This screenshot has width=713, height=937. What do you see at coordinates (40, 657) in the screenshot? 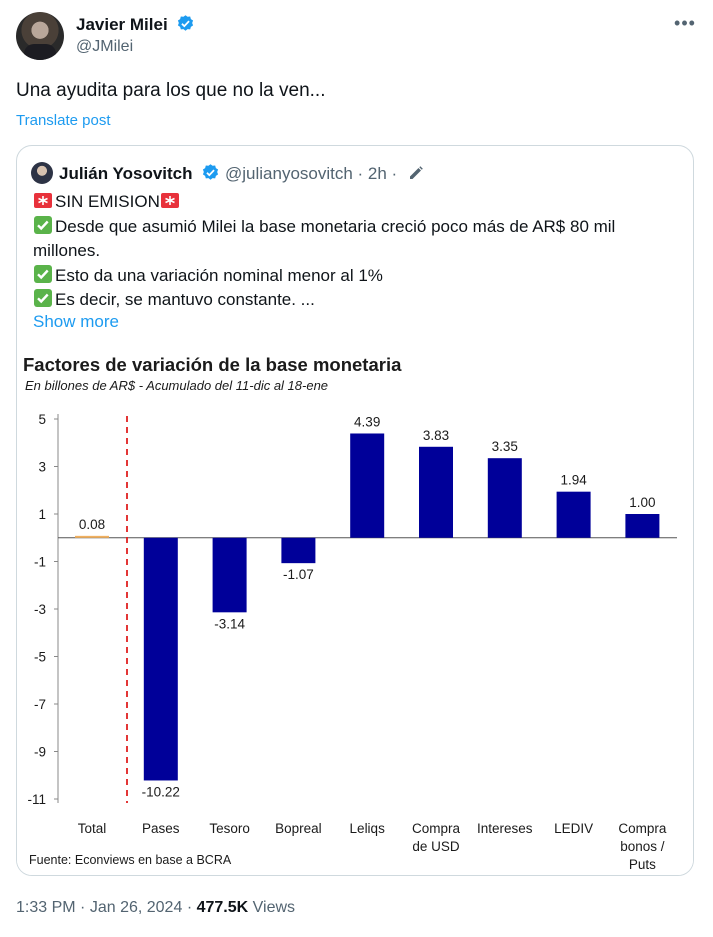
I see `y-tick-label: -5` at bounding box center [40, 657].